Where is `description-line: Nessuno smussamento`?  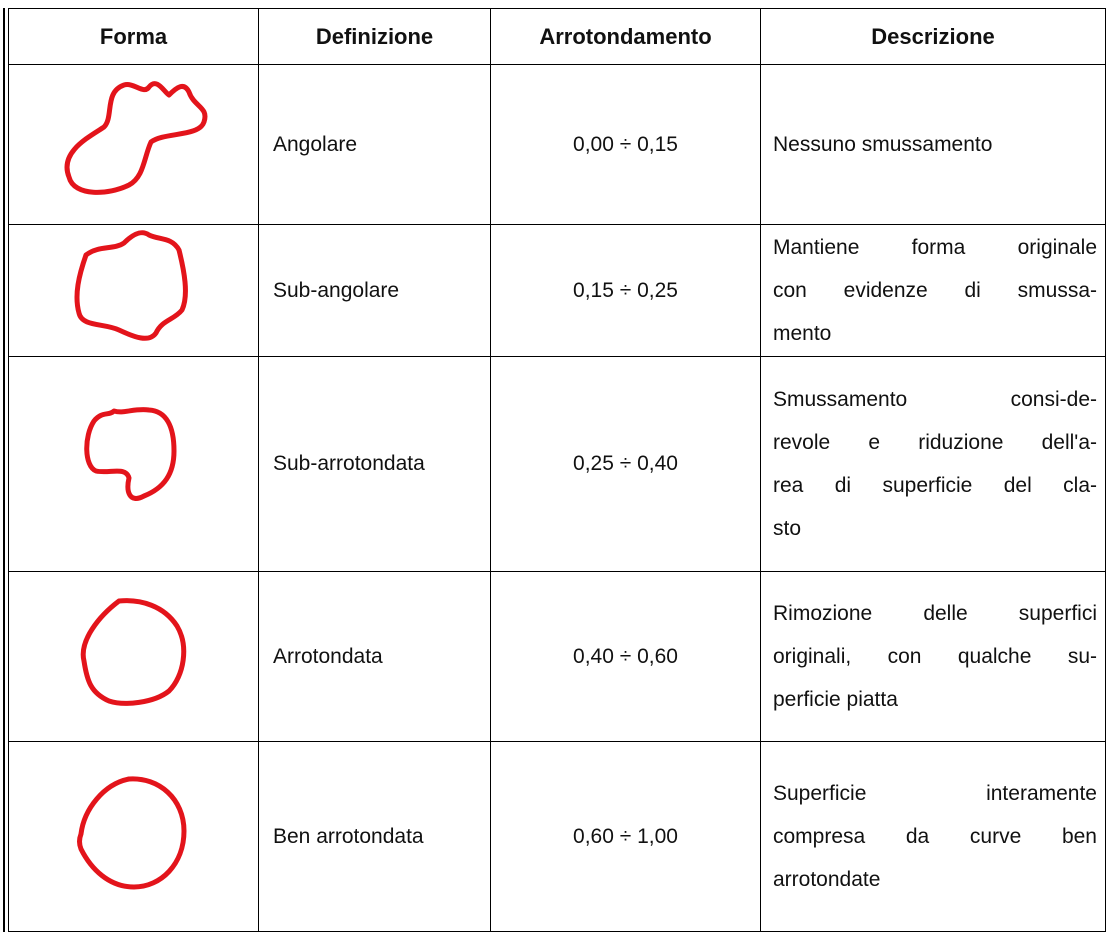 description-line: Nessuno smussamento is located at coordinates (883, 144).